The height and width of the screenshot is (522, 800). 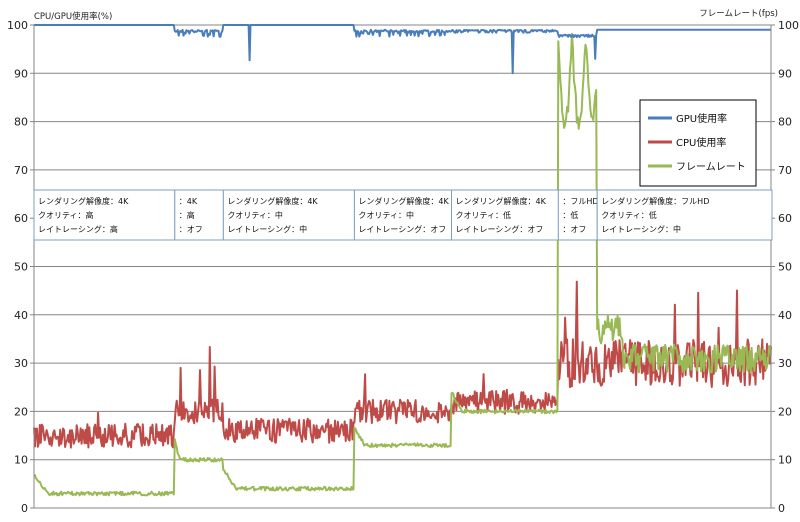 I want to click on y2-tick-label: 70, so click(x=785, y=170).